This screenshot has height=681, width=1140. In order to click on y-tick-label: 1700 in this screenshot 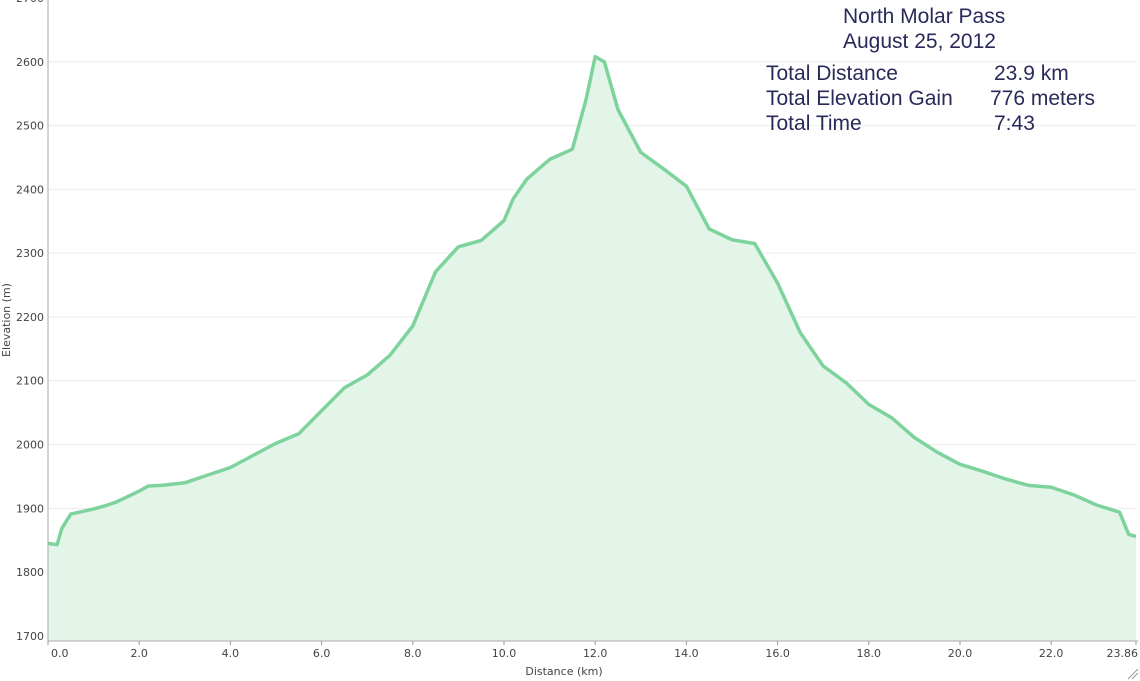, I will do `click(30, 636)`.